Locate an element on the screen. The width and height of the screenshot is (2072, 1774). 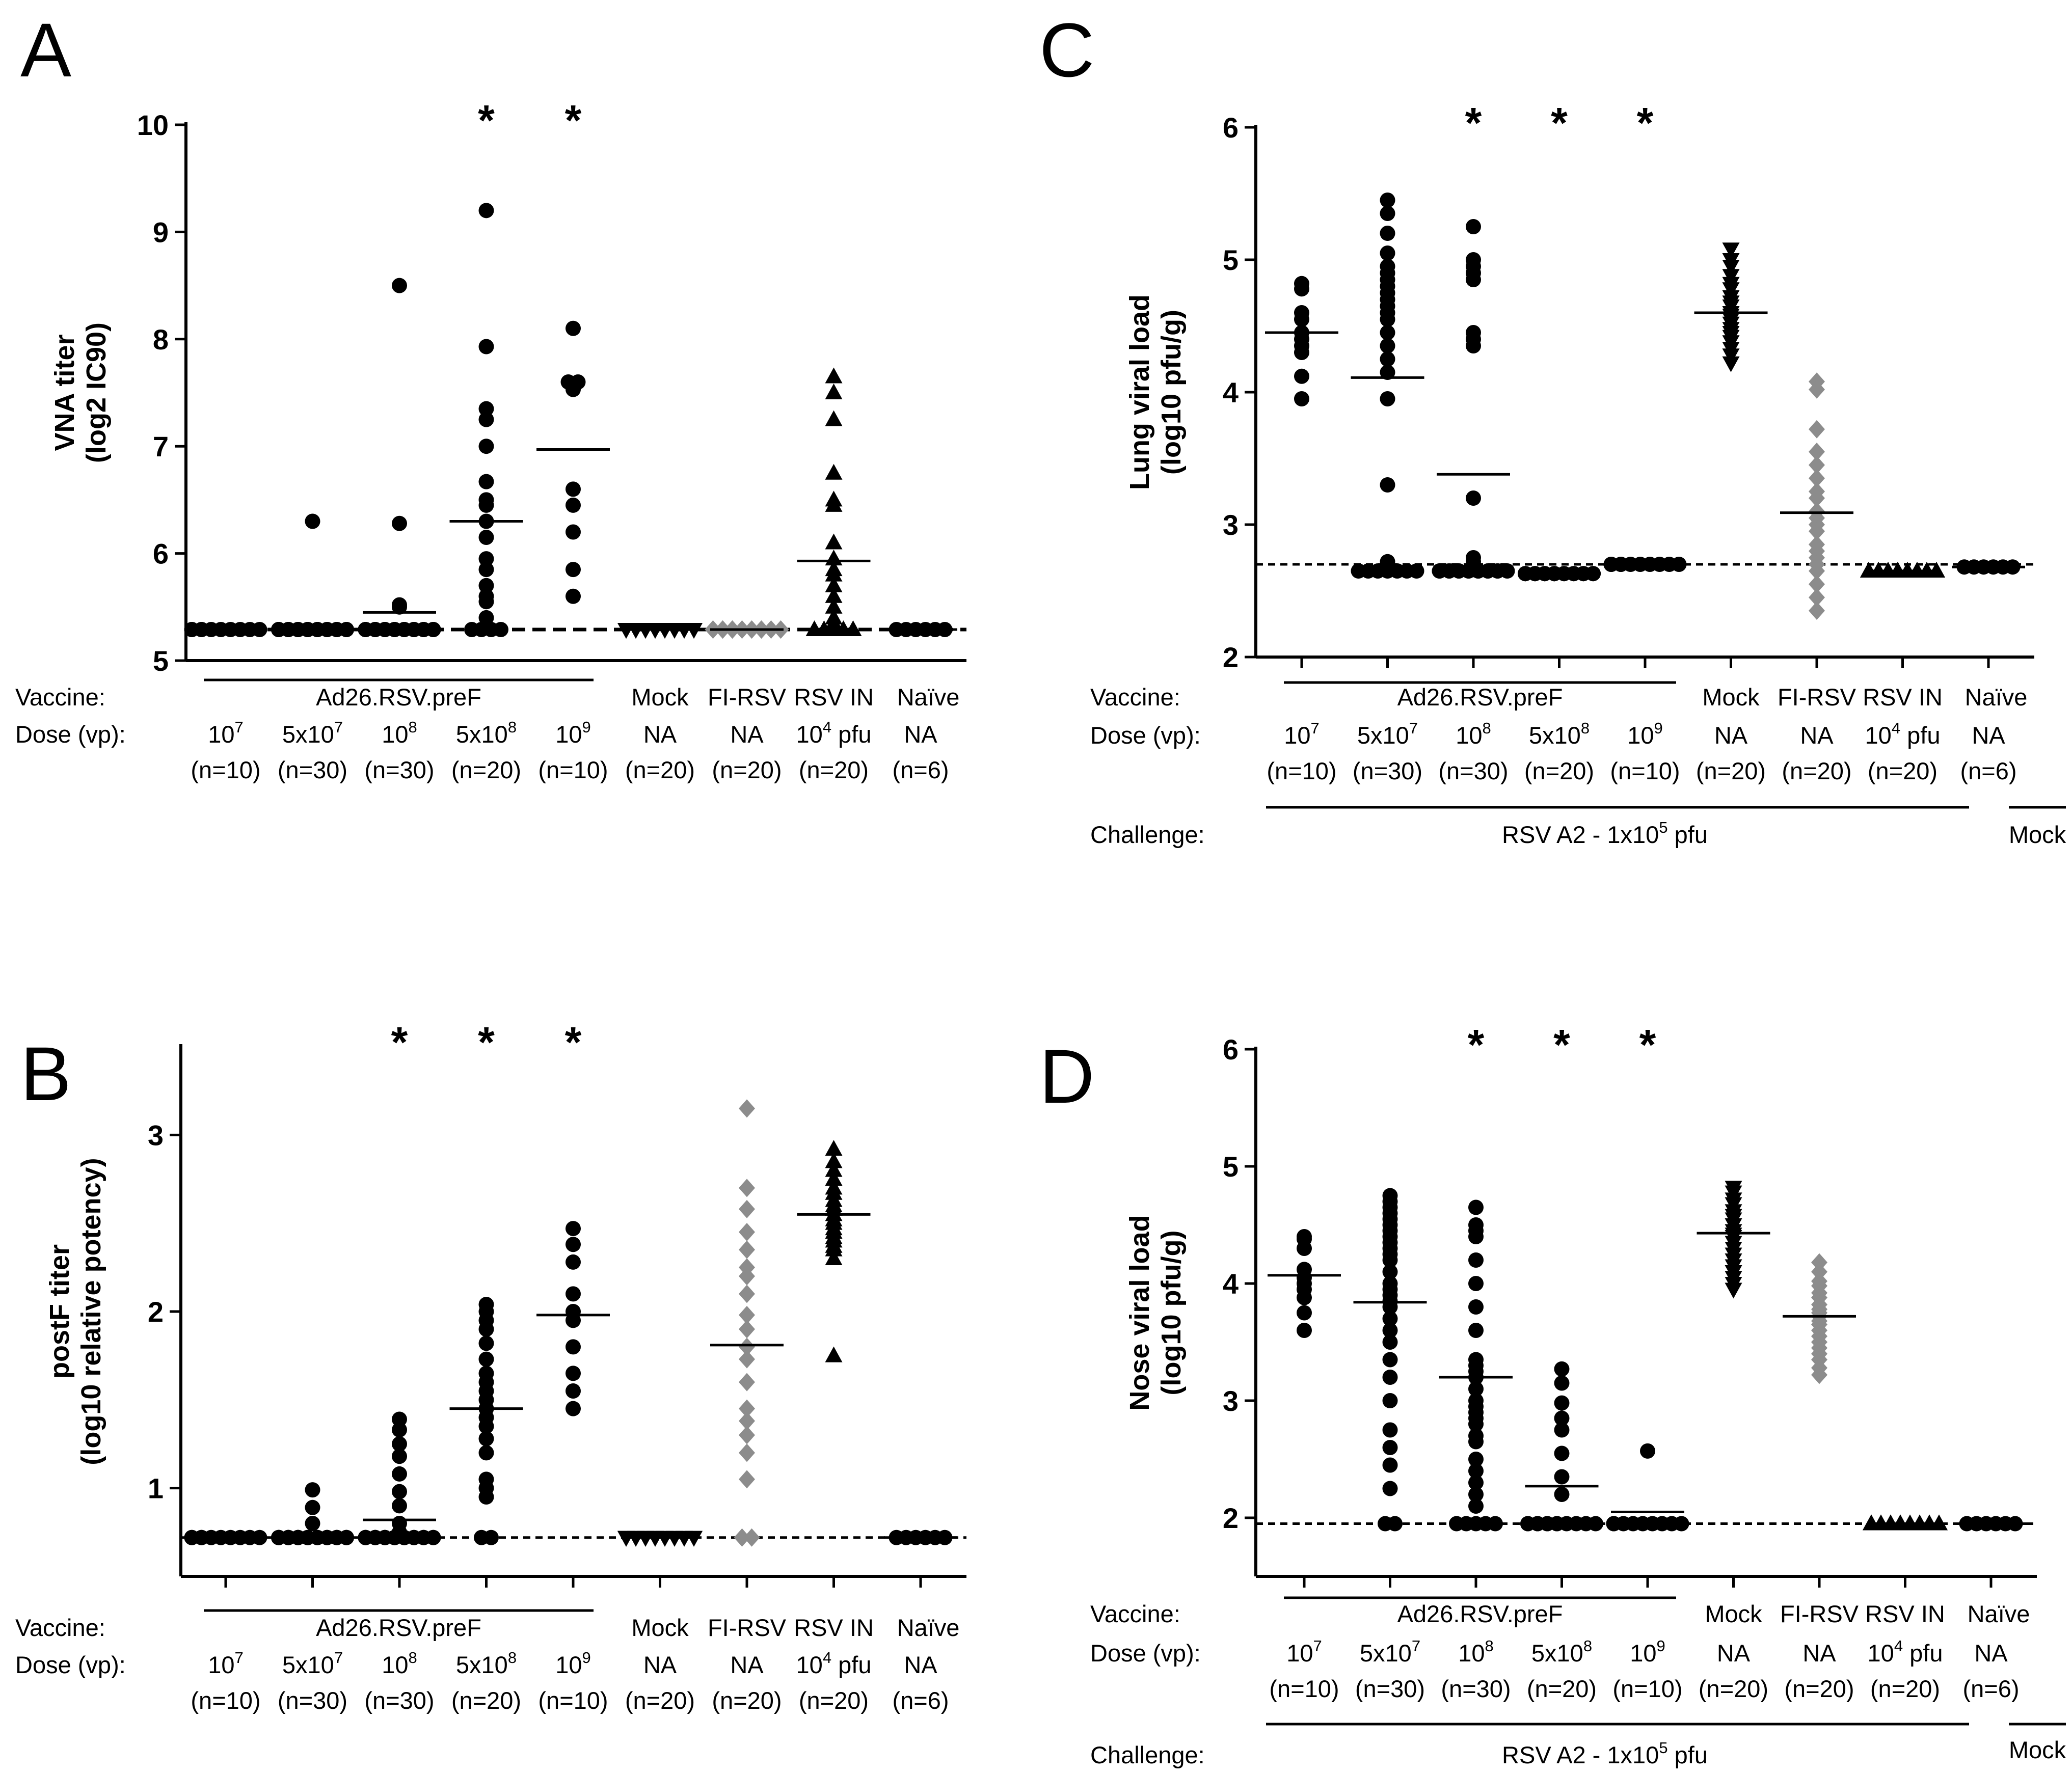
y-tick-label: 8 is located at coordinates (161, 339).